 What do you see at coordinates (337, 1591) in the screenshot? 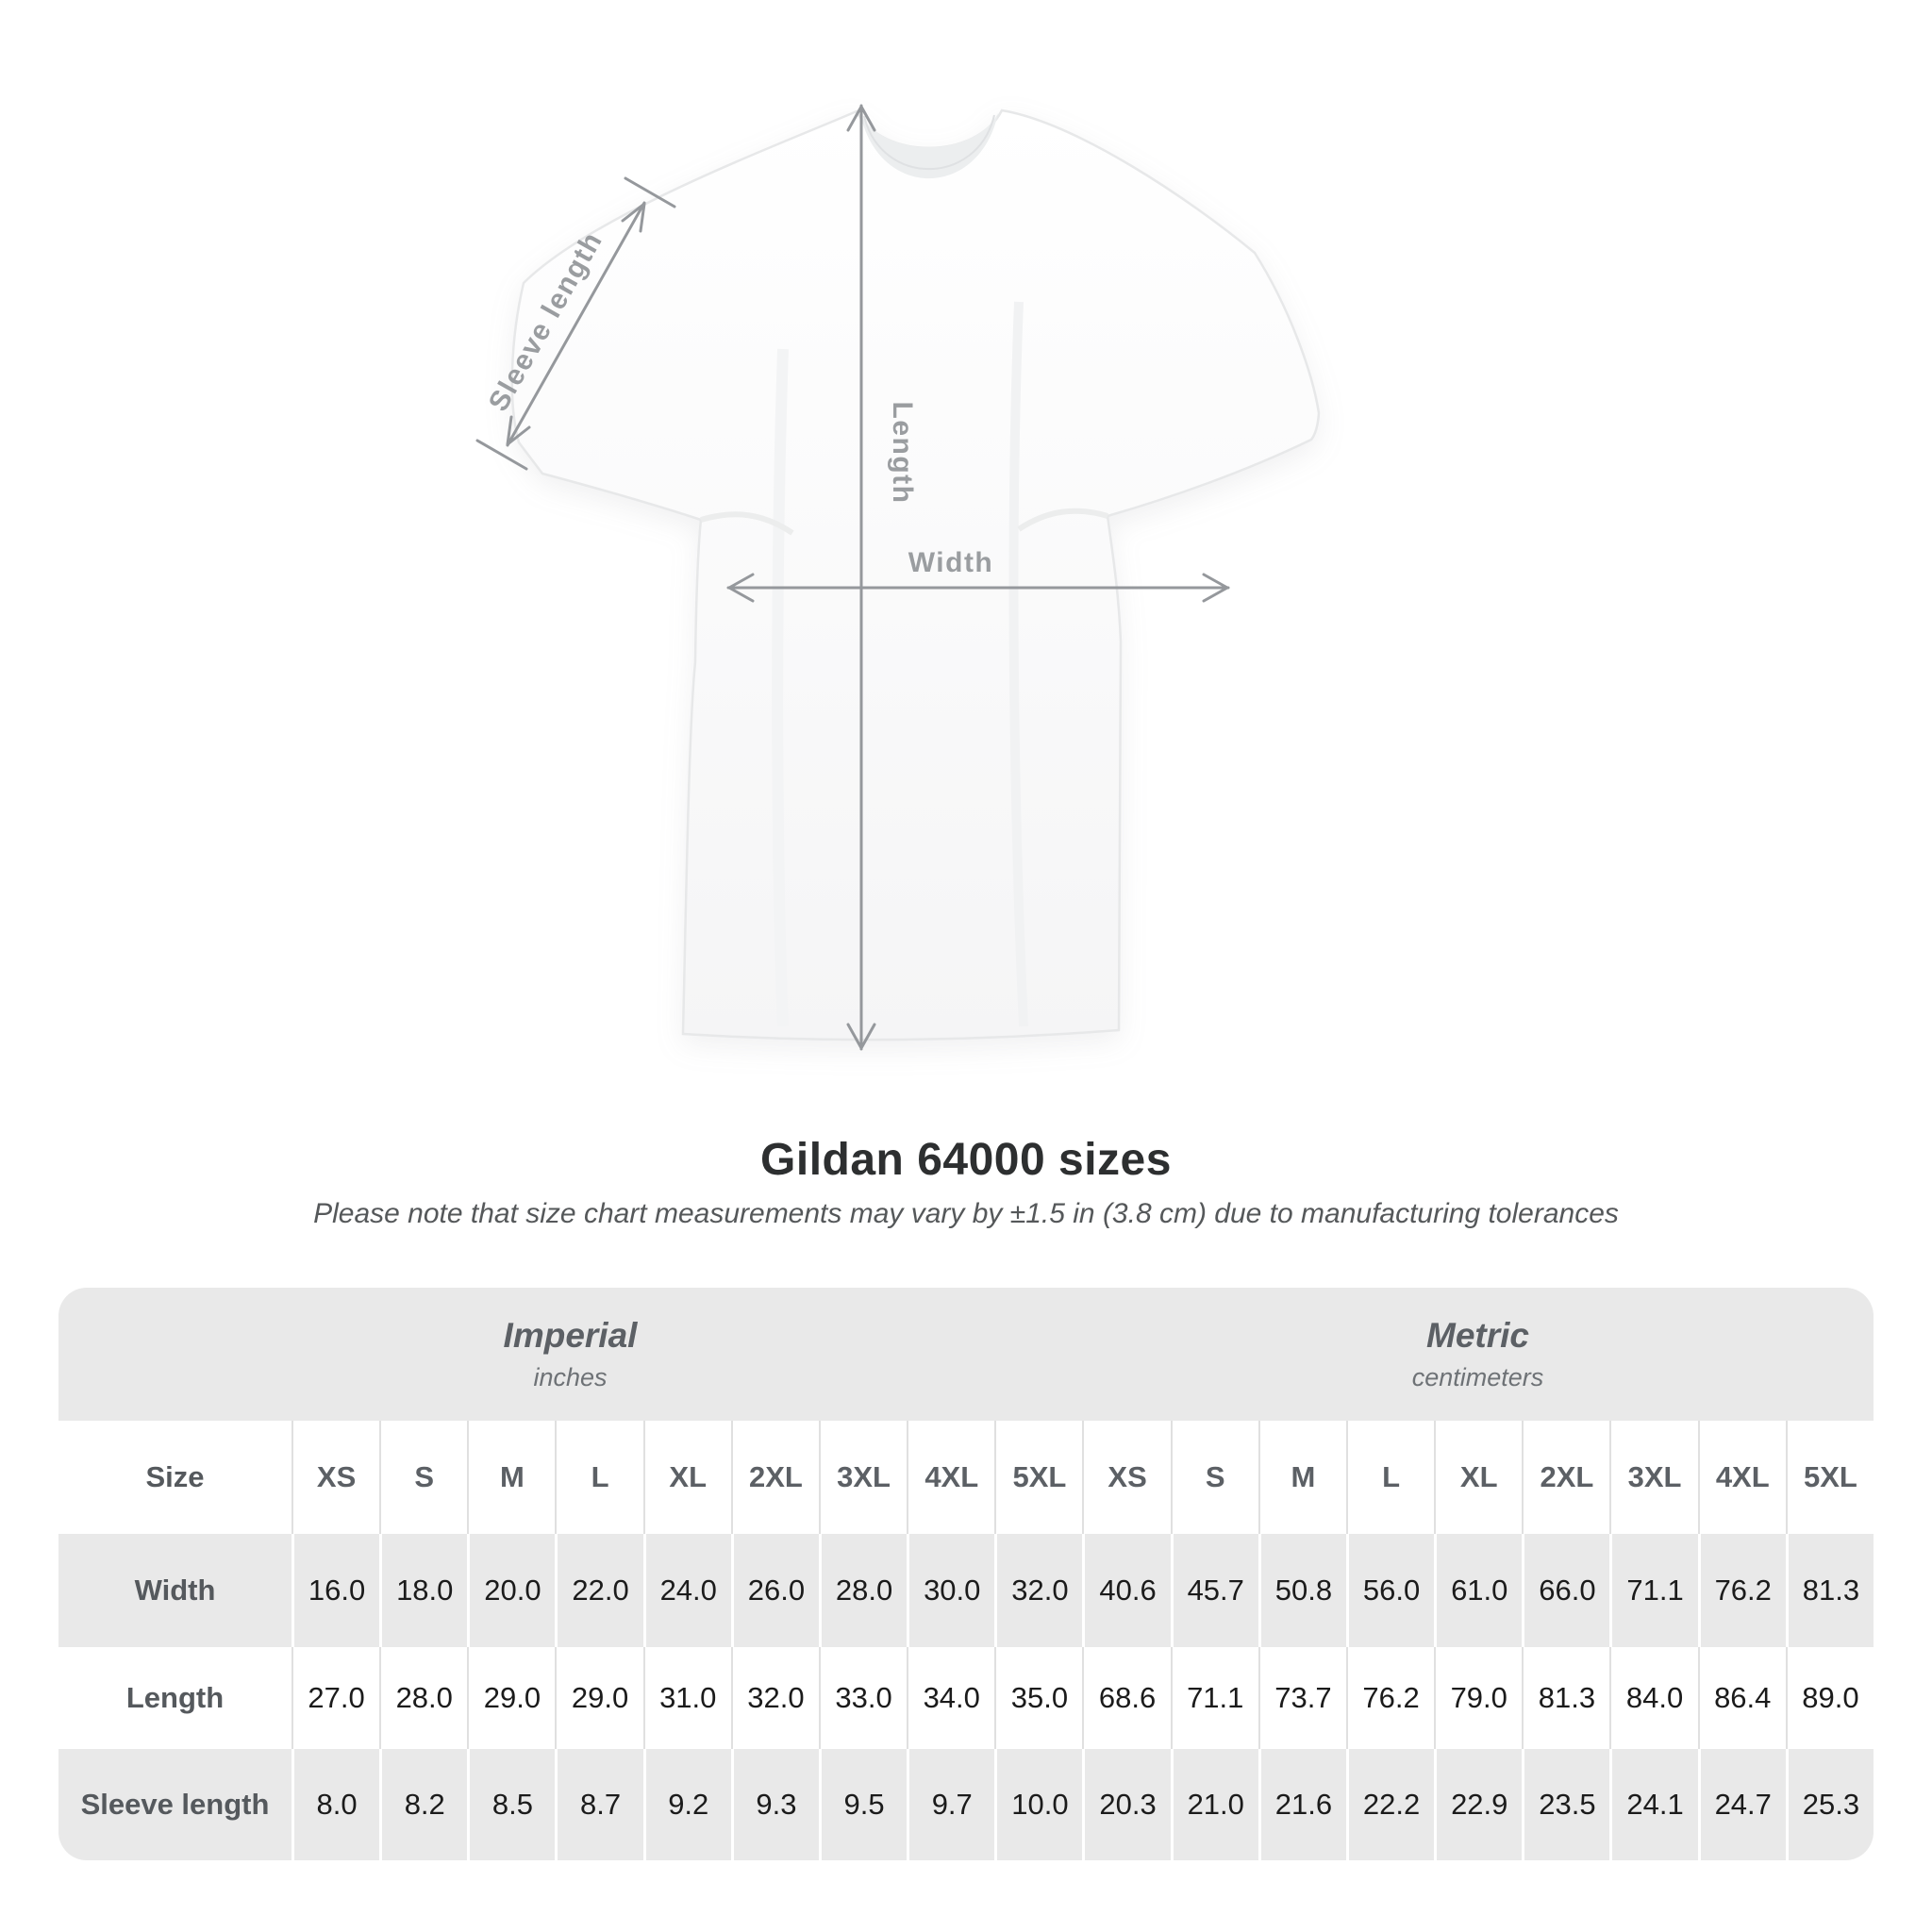
I see `value-cell: 16.0` at bounding box center [337, 1591].